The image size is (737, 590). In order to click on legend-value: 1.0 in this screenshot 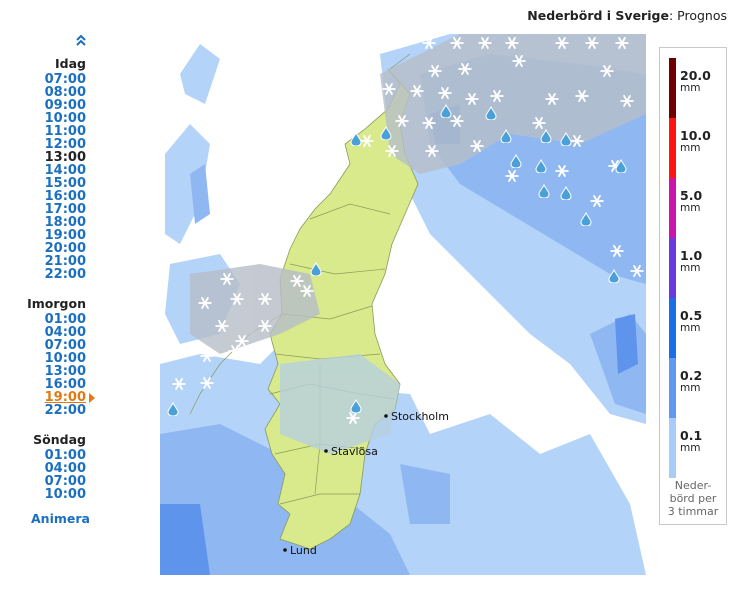, I will do `click(691, 255)`.